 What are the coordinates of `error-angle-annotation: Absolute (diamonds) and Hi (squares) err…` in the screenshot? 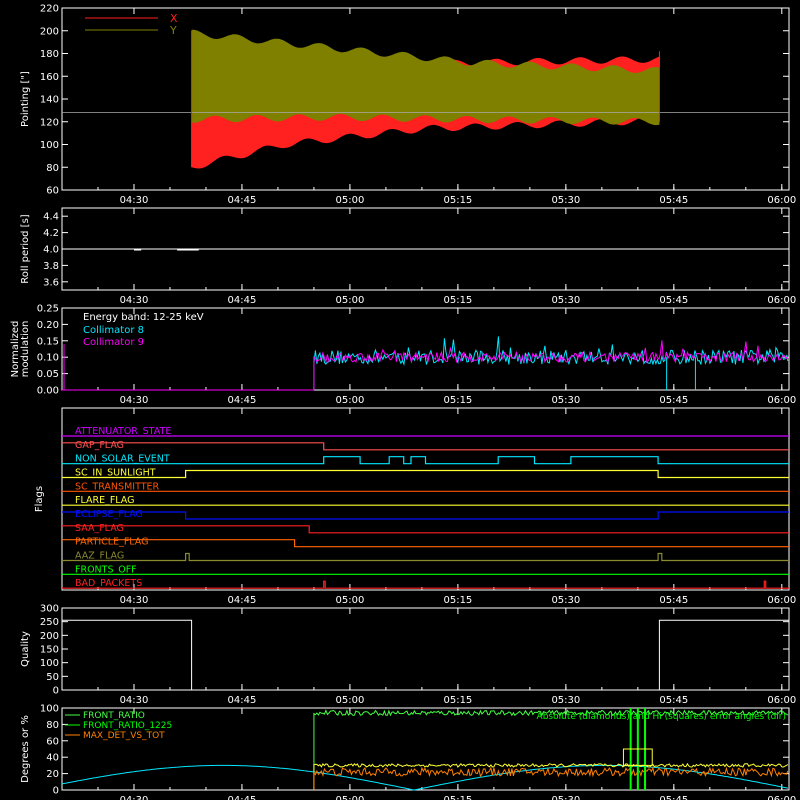 It's located at (661, 717).